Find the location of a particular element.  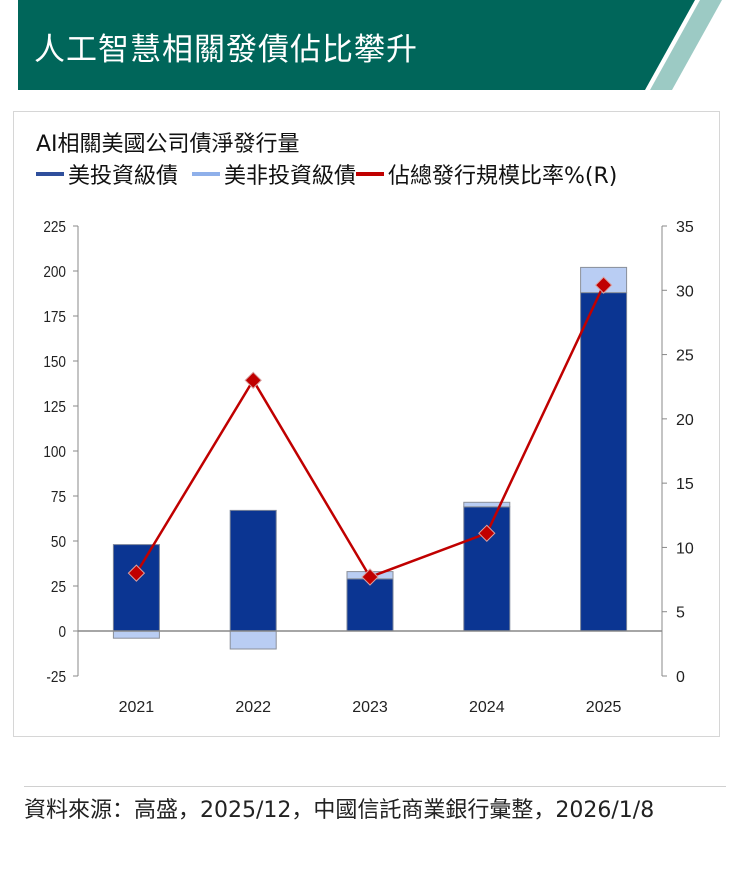

x-tick-label: 2021 is located at coordinates (137, 707).